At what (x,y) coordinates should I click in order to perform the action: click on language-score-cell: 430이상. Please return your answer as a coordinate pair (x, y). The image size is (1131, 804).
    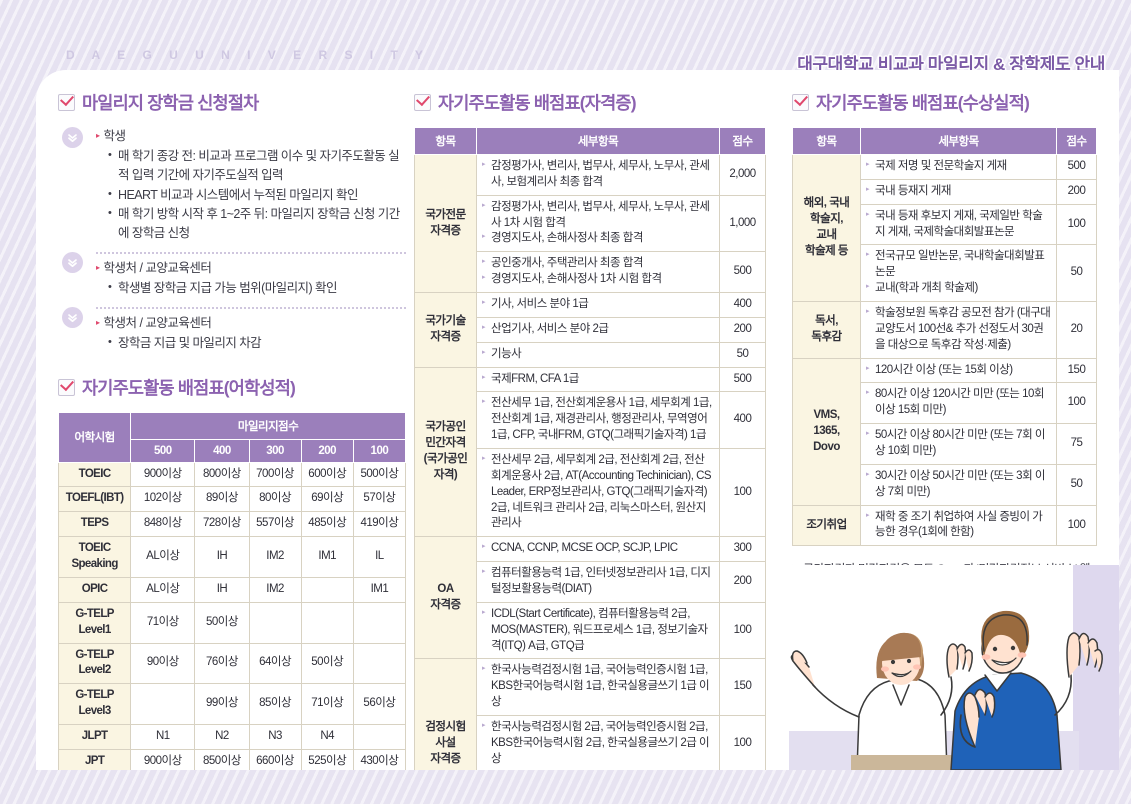
    Looking at the image, I should click on (379, 759).